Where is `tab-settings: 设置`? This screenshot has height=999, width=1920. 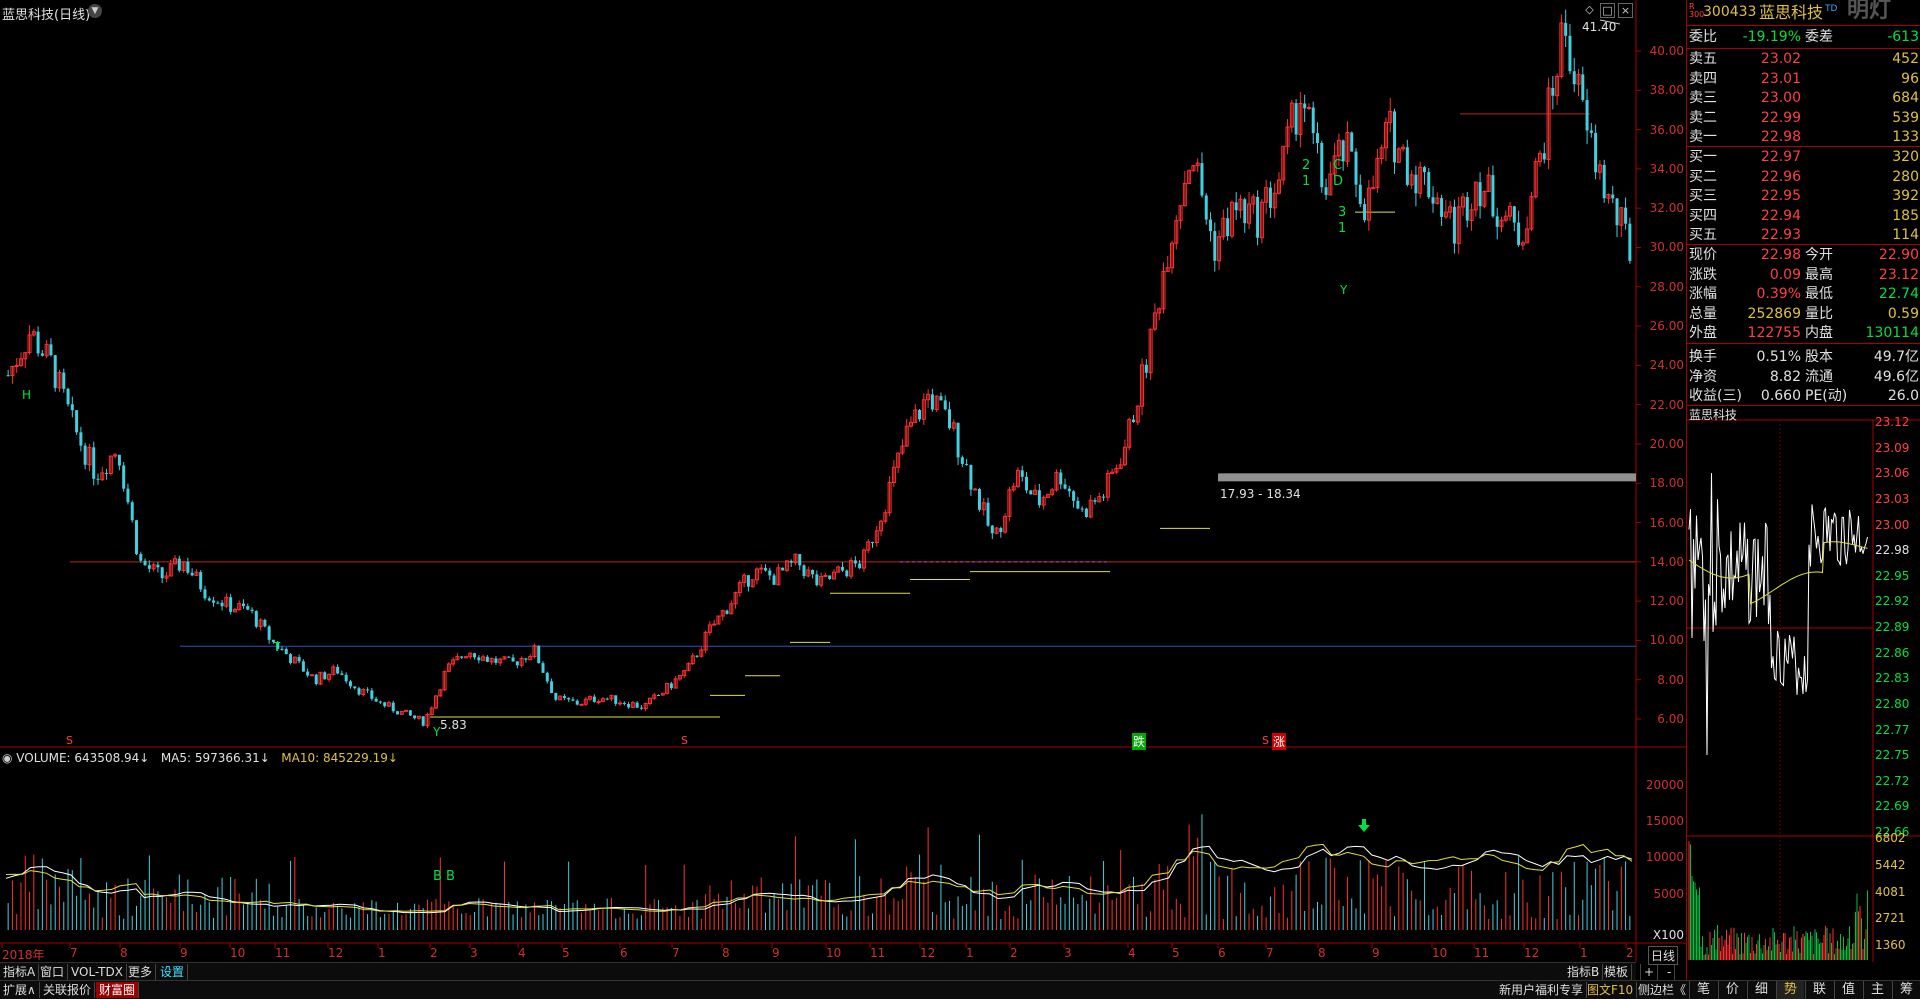 tab-settings: 设置 is located at coordinates (173, 972).